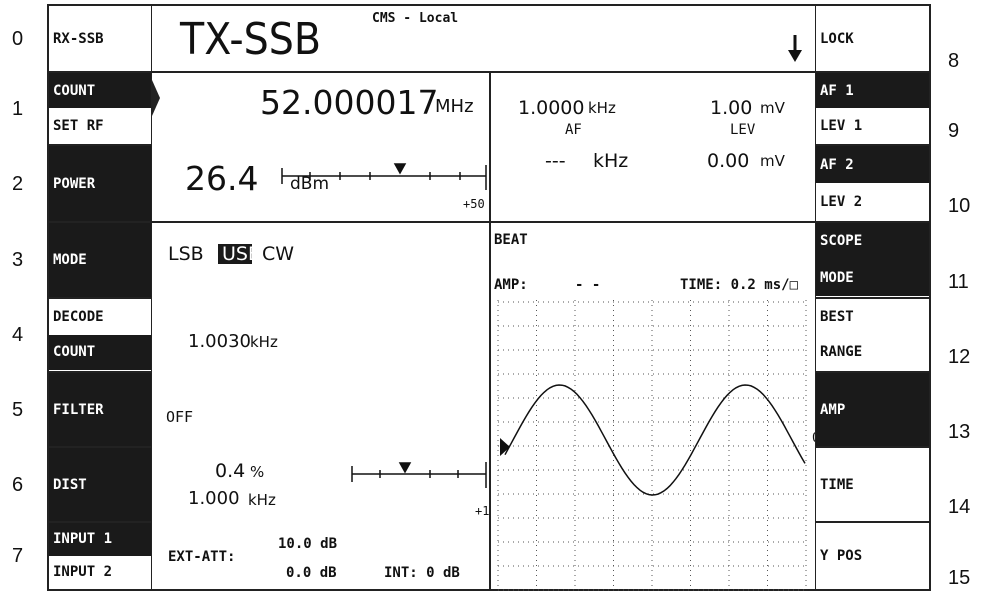 The image size is (988, 592). I want to click on unit: dBm, so click(310, 184).